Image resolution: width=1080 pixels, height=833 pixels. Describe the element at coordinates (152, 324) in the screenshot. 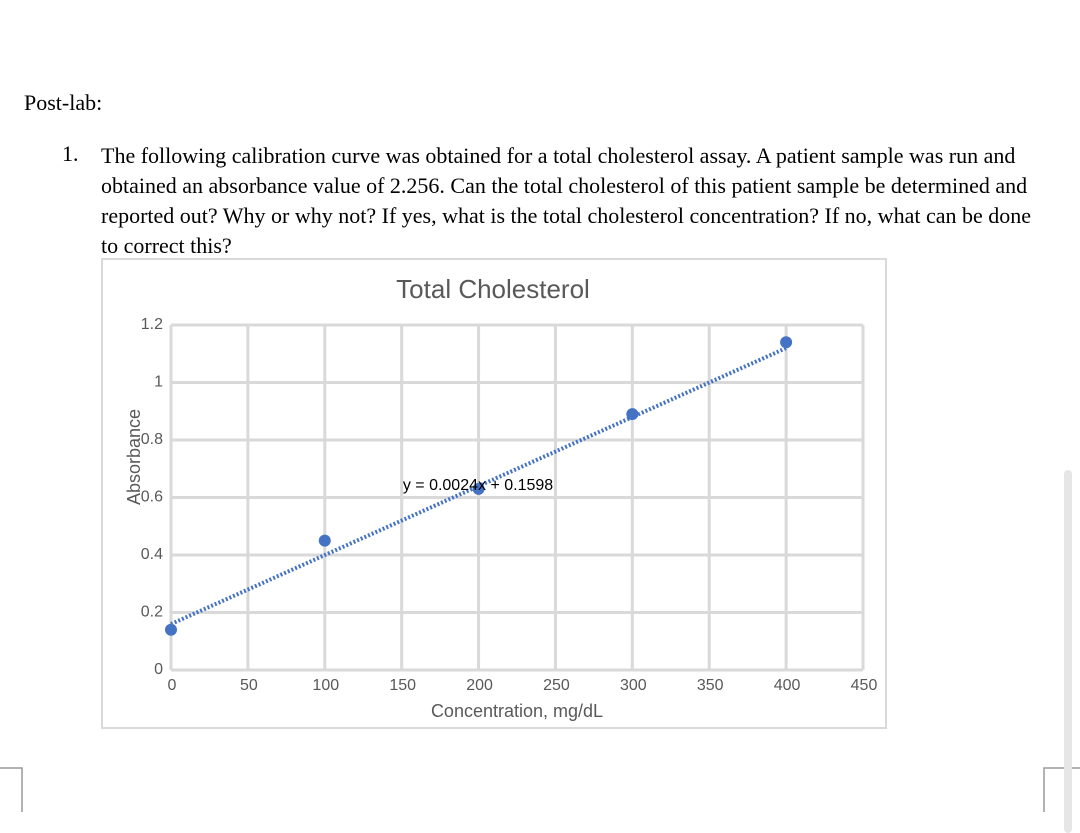

I see `y-tick-label: 1.2` at that location.